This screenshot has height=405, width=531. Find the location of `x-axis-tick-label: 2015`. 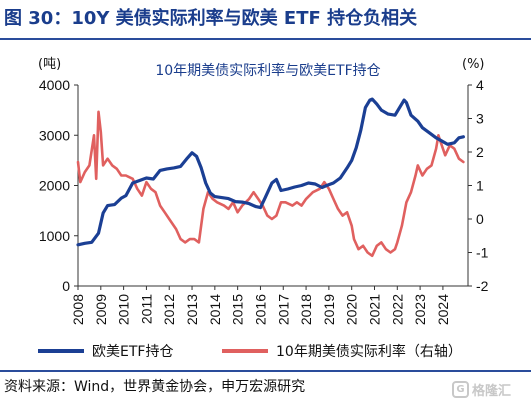

x-axis-tick-label: 2015 is located at coordinates (238, 309).